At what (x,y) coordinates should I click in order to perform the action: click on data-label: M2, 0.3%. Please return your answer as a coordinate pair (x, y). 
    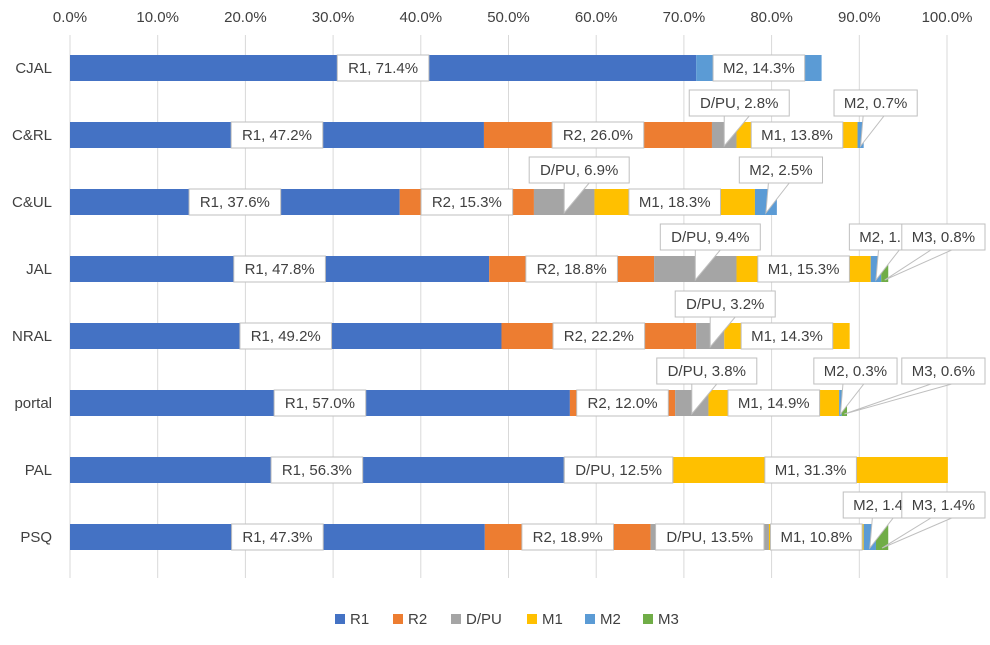
    Looking at the image, I should click on (855, 371).